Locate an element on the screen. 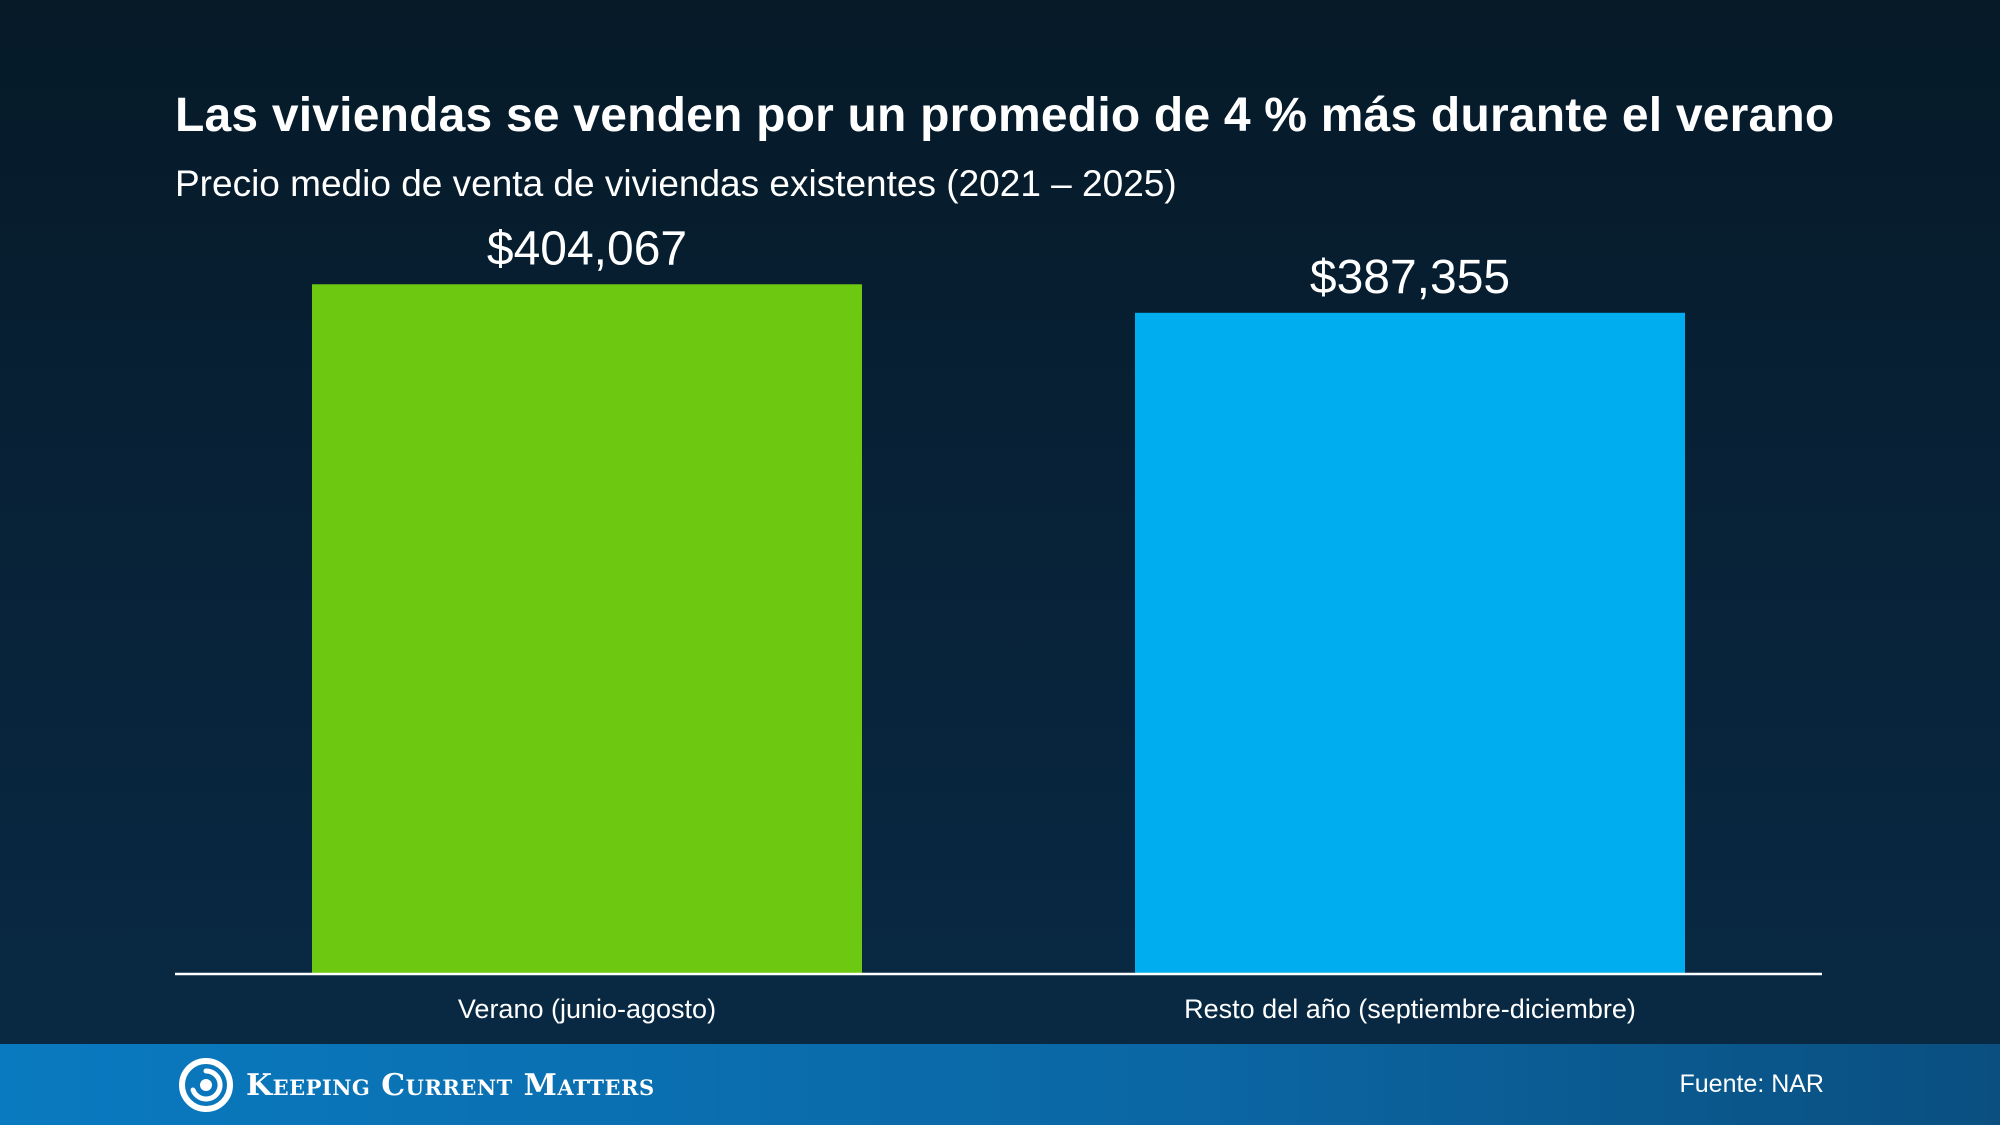 The image size is (2000, 1125). category-label-1: Verano (junio-agosto) is located at coordinates (587, 1009).